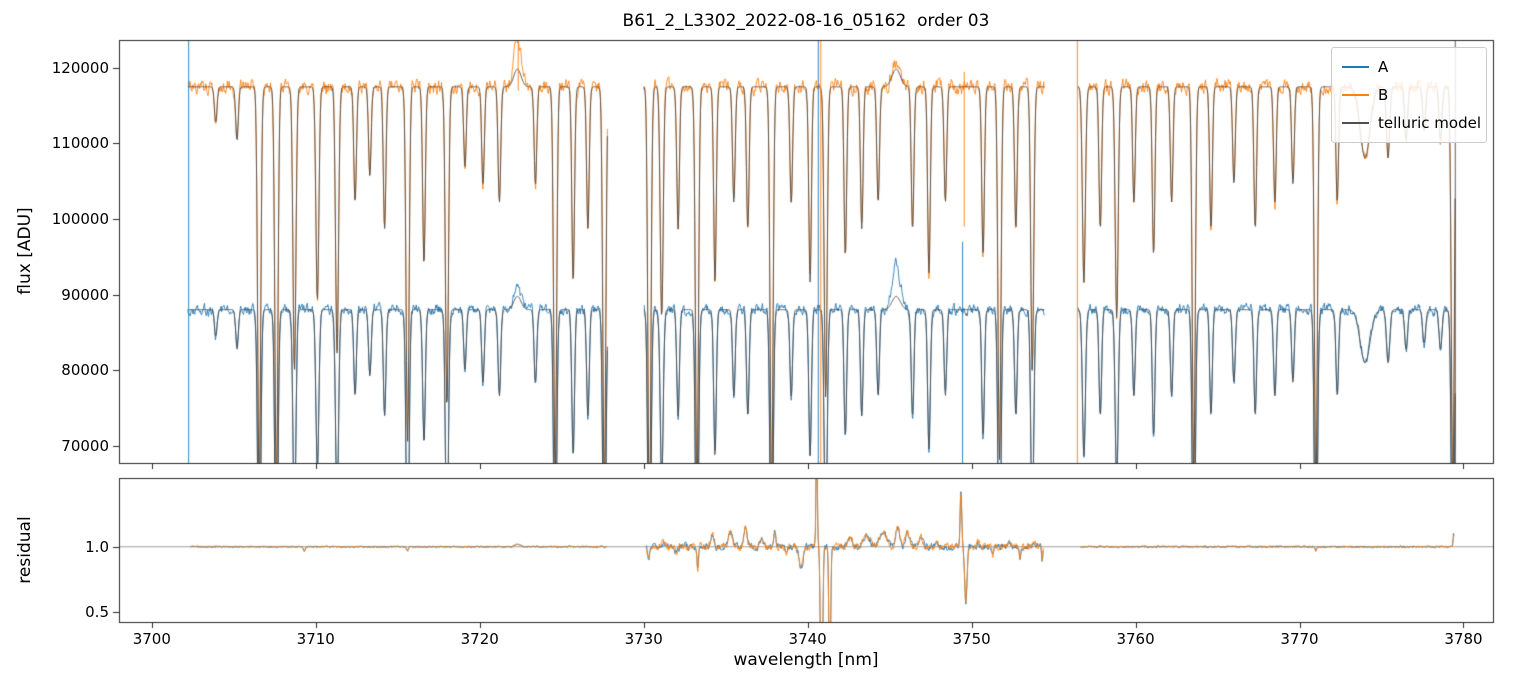  Describe the element at coordinates (25, 550) in the screenshot. I see `residual-axis-label: residual` at that location.